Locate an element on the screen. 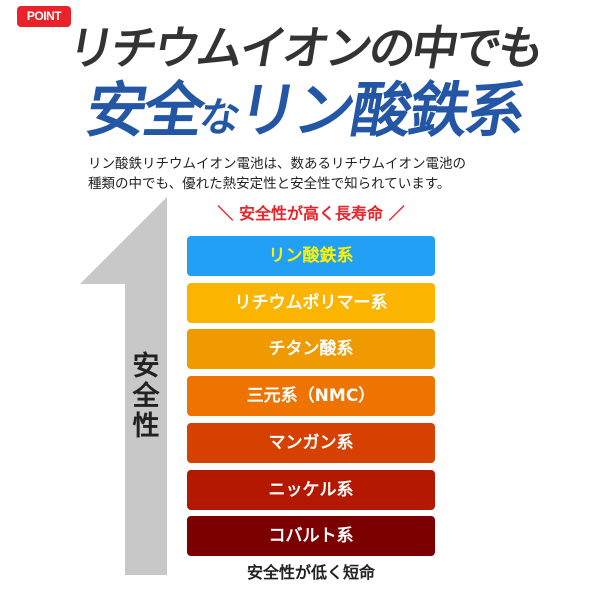 The image size is (600, 600). description-line: 種類の中でも、優れた熱安定性と安全性で知られています。 is located at coordinates (269, 184).